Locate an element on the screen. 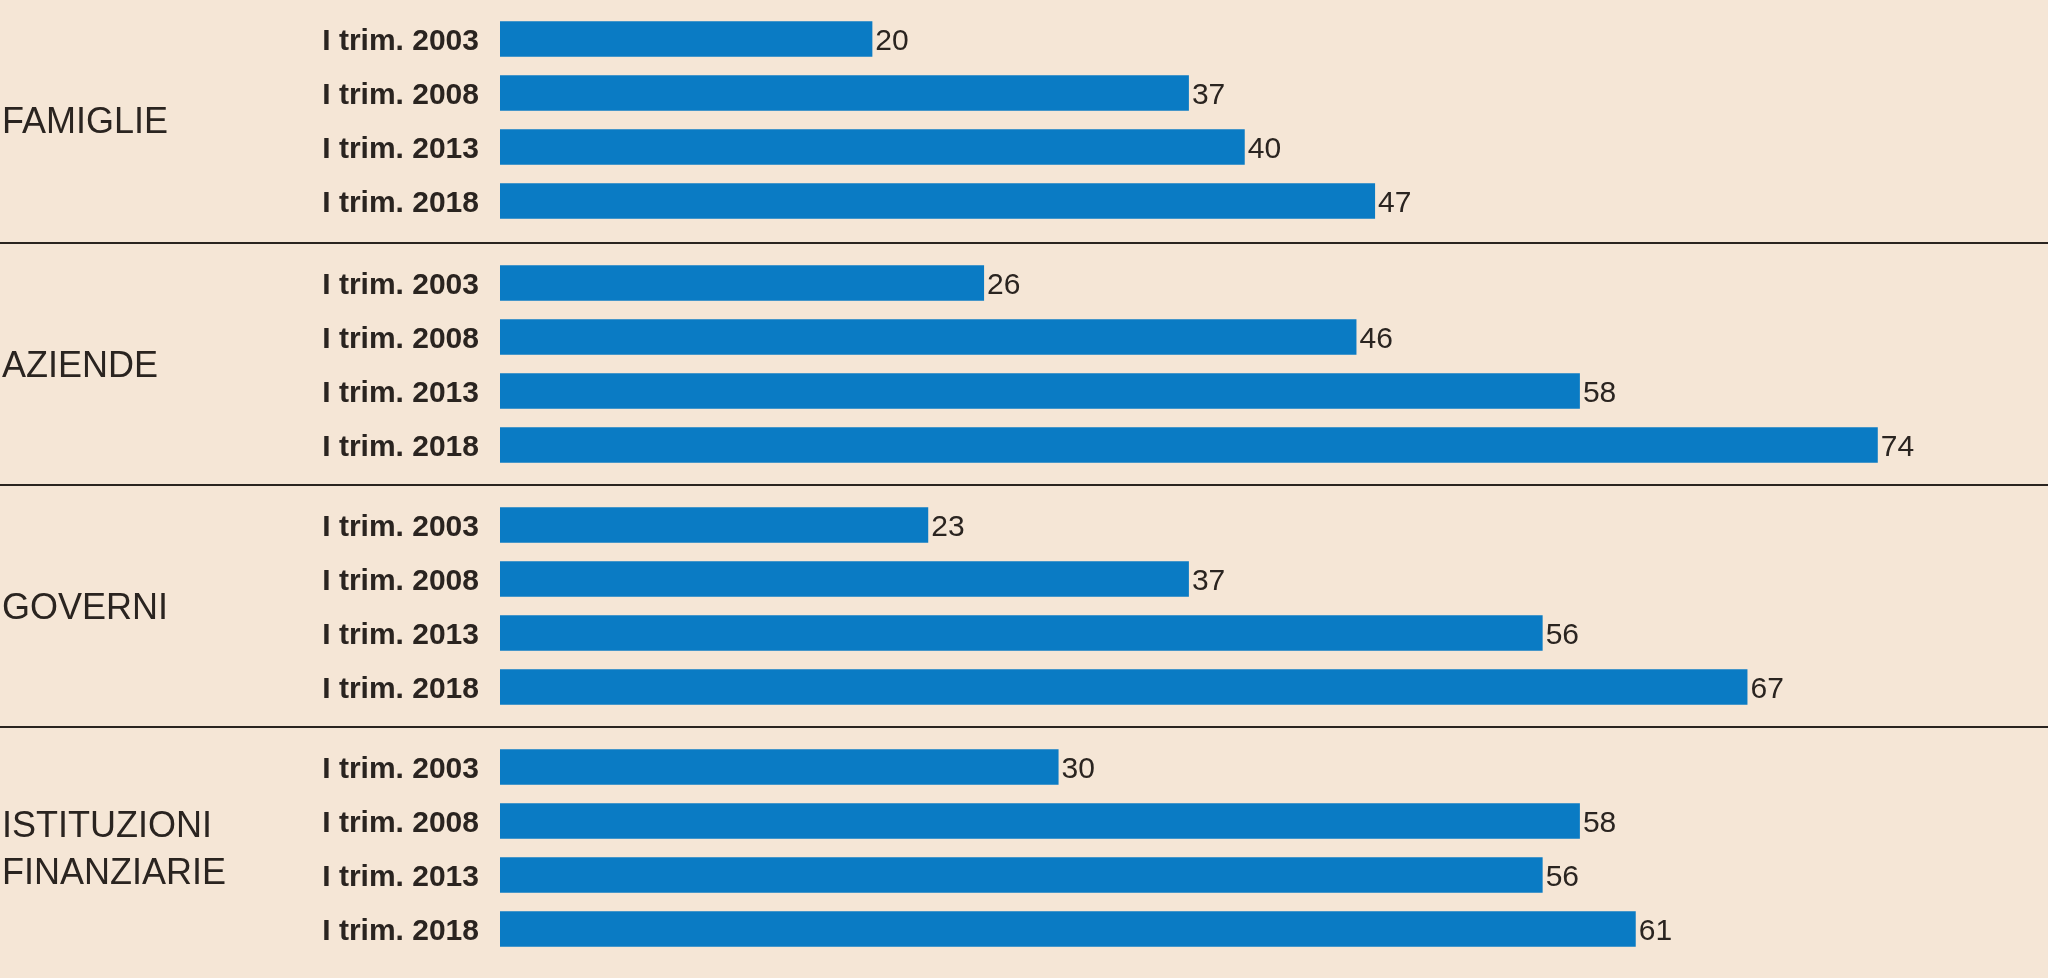 Image resolution: width=2048 pixels, height=978 pixels. data-label: 47 is located at coordinates (1395, 201).